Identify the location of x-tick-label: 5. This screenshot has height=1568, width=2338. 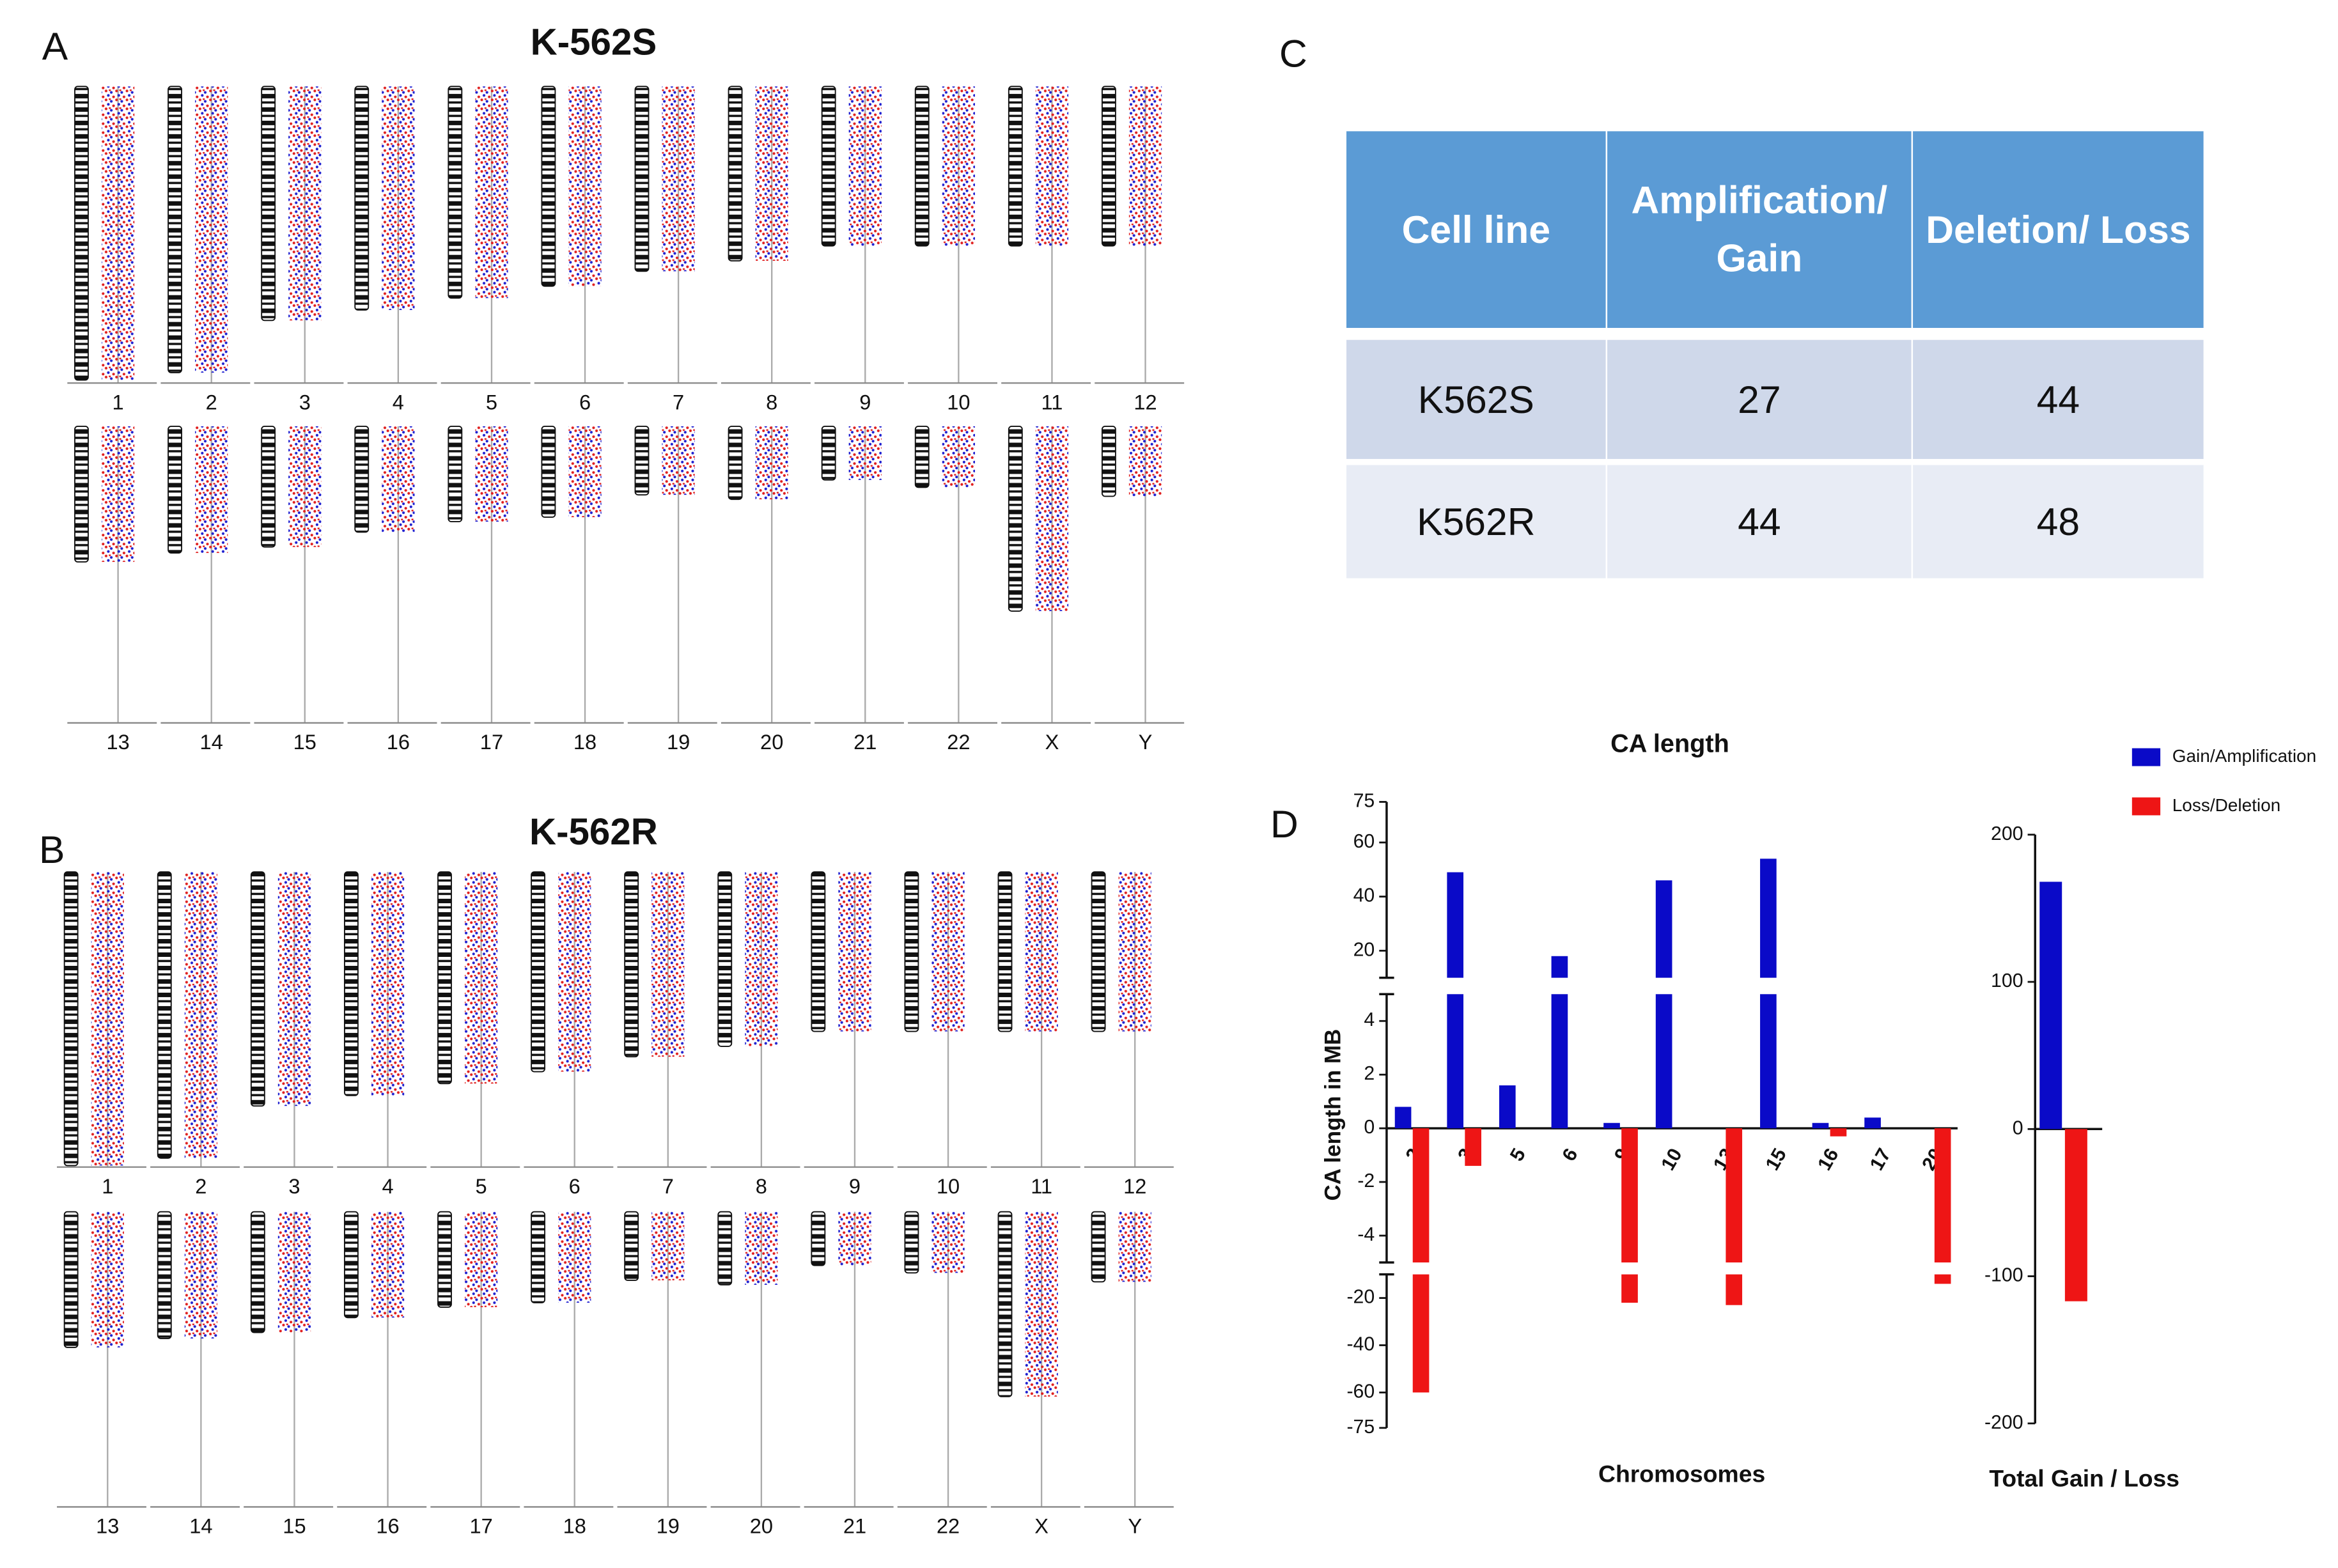
(1518, 1155).